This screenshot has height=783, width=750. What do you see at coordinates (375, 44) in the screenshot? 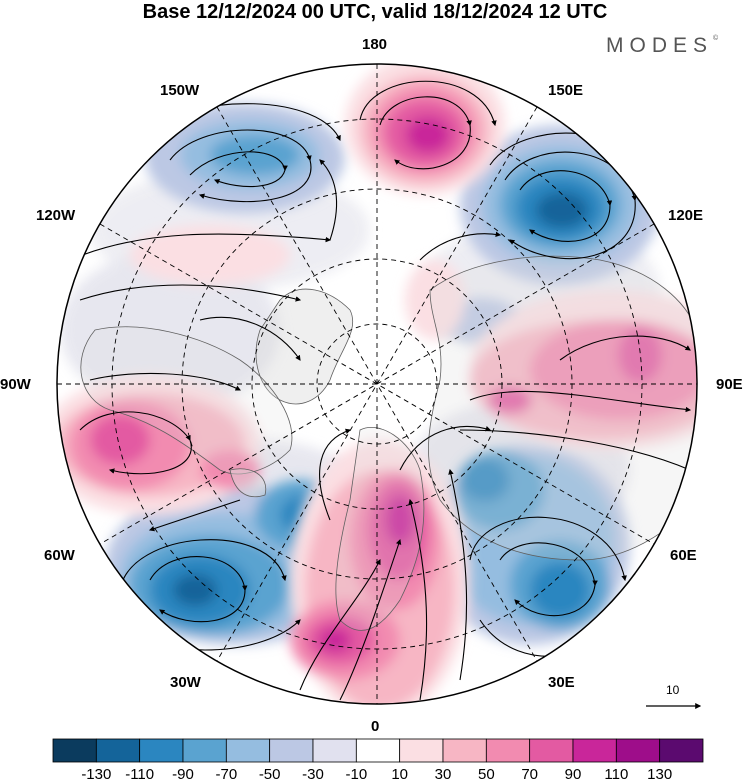
I see `lon-label-180: 180` at bounding box center [375, 44].